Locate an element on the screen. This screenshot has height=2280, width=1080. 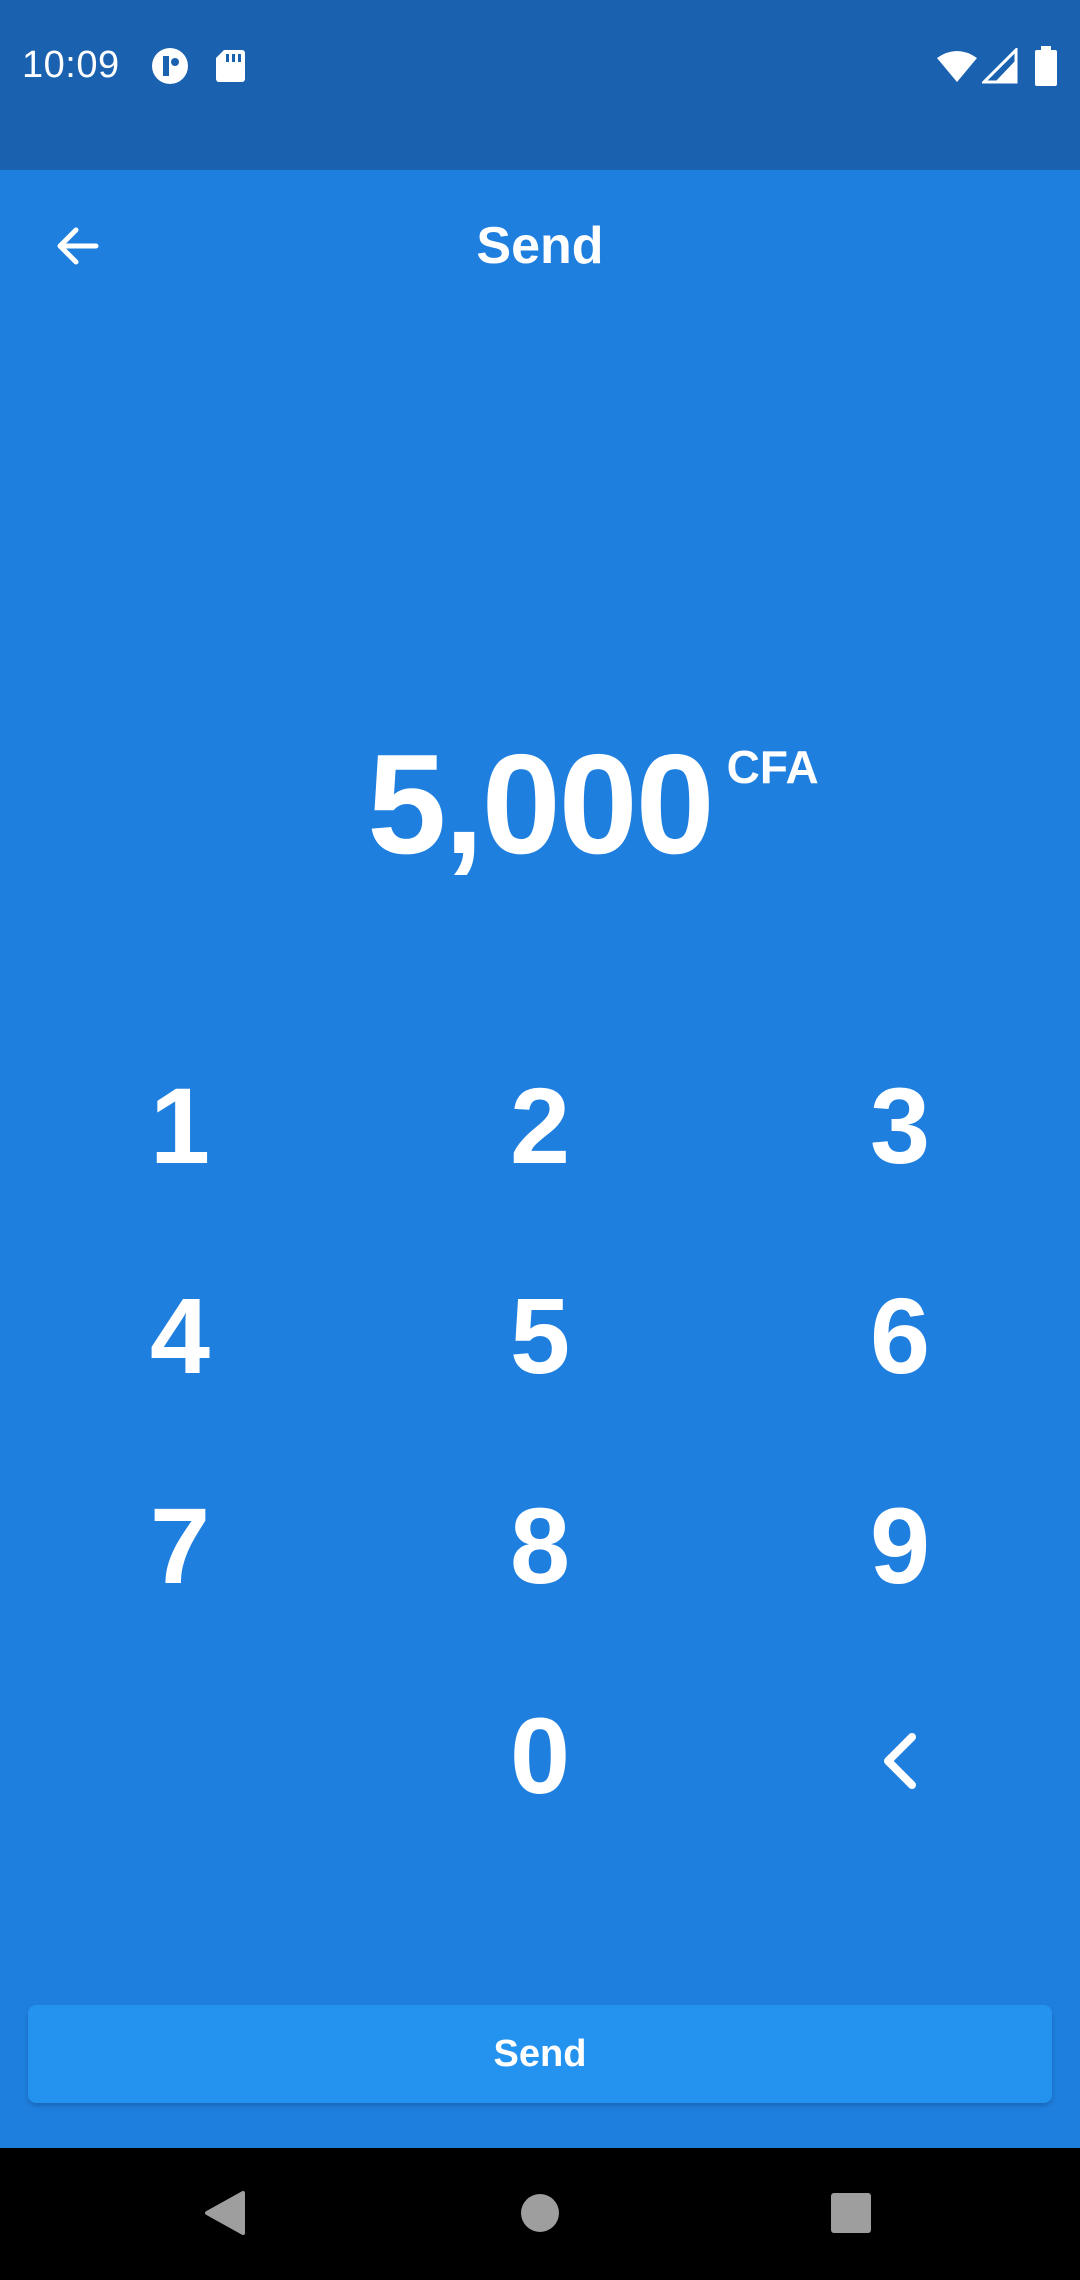
recents-square-icon is located at coordinates (851, 2215).